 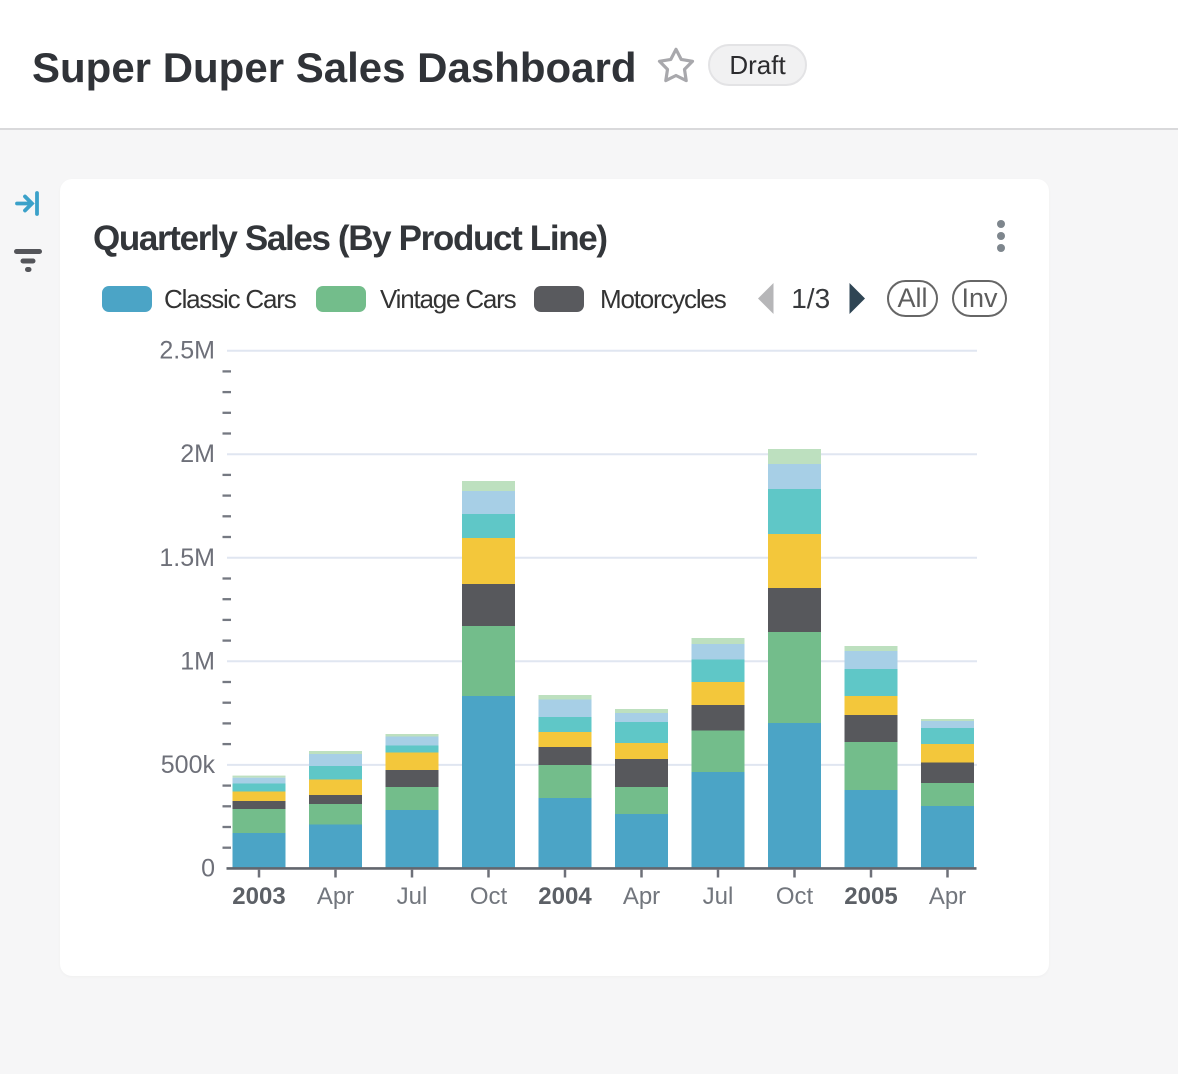 What do you see at coordinates (187, 351) in the screenshot?
I see `svg-text: 2.5M` at bounding box center [187, 351].